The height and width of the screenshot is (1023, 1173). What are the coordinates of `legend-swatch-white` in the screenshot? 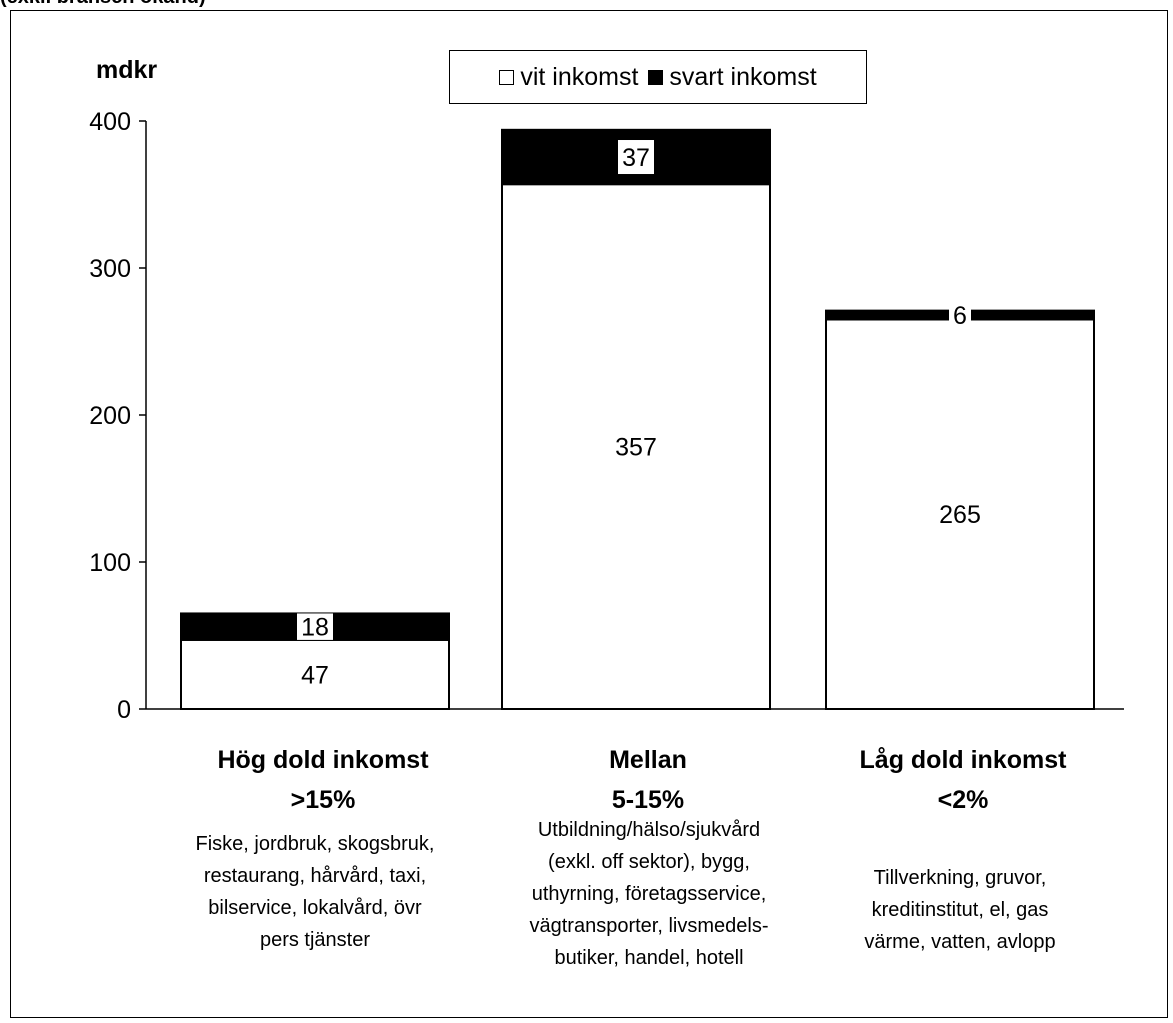 It's located at (507, 77).